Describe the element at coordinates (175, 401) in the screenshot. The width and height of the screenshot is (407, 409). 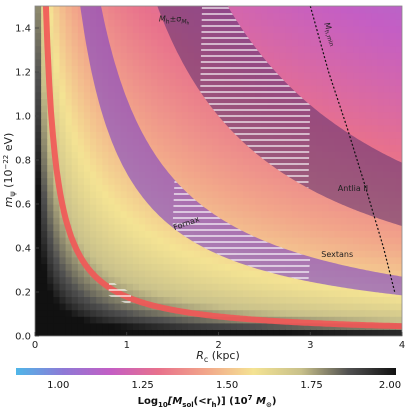
I see `cb-bracket: [M` at that location.